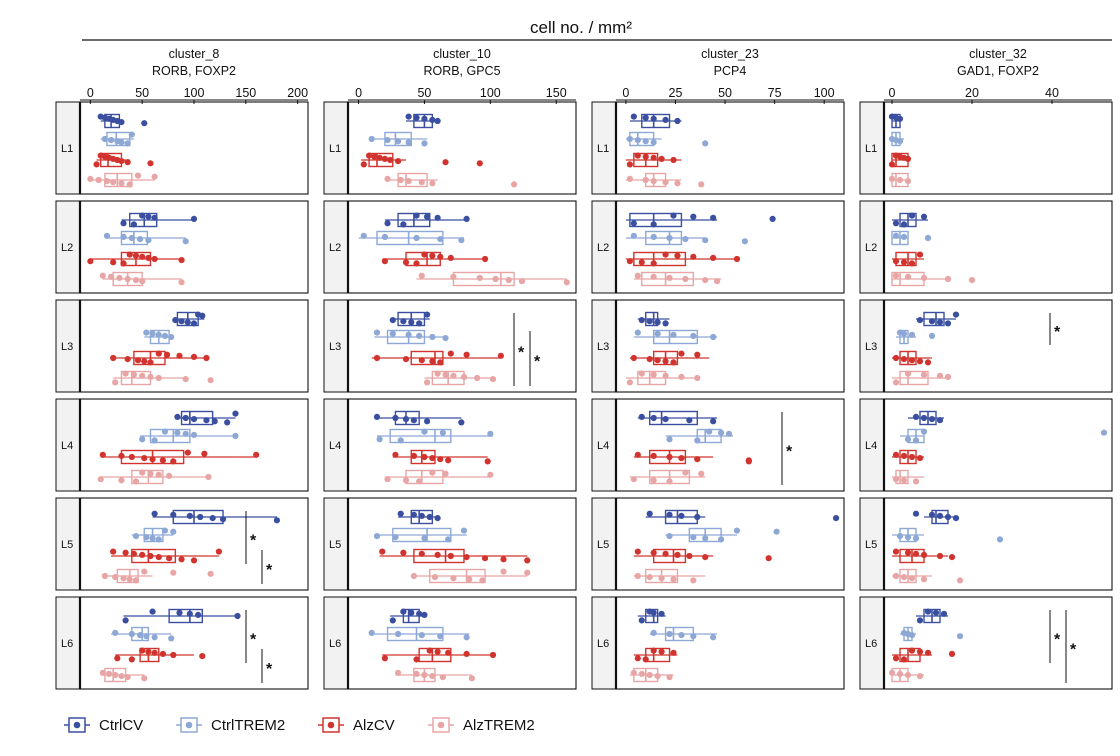 This screenshot has width=1120, height=756. What do you see at coordinates (189, 725) in the screenshot?
I see `legend-point` at bounding box center [189, 725].